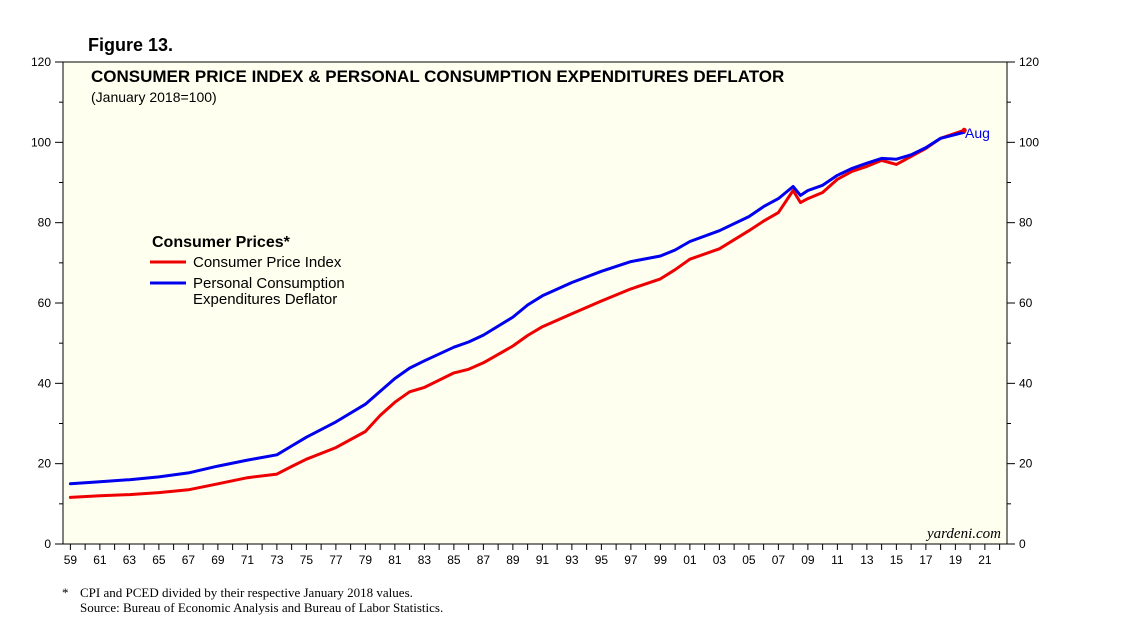 The image size is (1138, 625). I want to click on x-tick-label: 97, so click(631, 560).